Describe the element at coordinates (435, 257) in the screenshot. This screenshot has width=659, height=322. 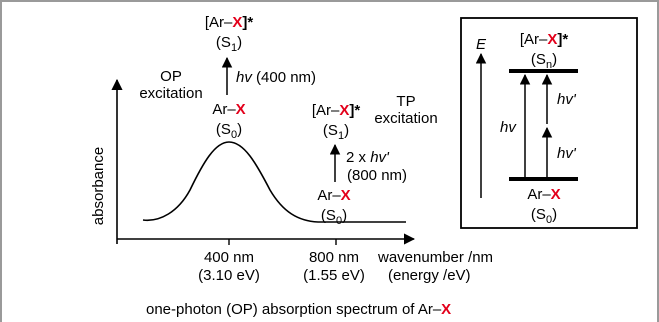
I see `x-axis-label: wavenumber /nm` at that location.